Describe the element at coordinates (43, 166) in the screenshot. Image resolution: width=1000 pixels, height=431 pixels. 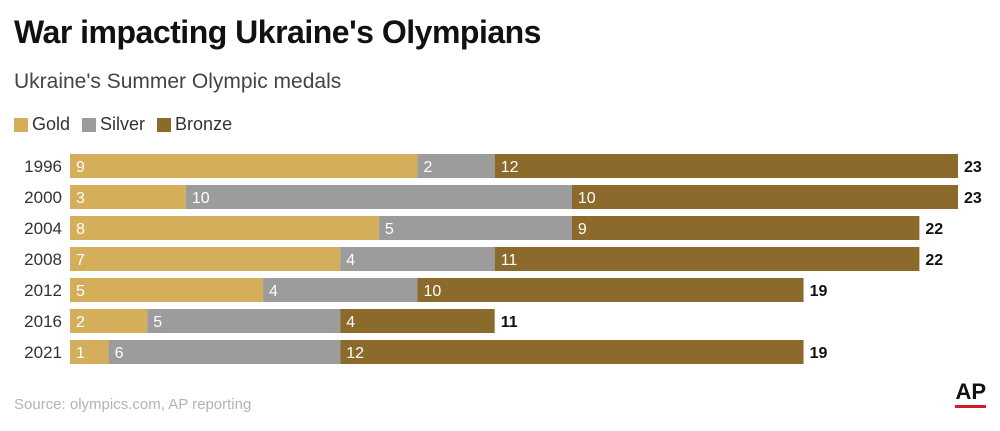
I see `category-label-1996: 1996` at that location.